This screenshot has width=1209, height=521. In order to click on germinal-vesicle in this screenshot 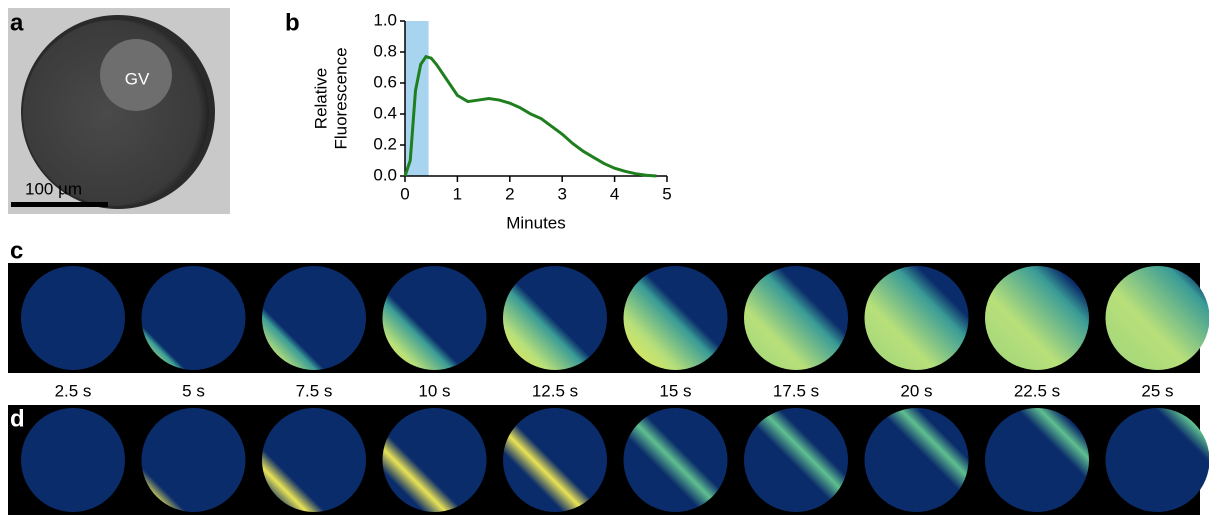, I will do `click(136, 75)`.